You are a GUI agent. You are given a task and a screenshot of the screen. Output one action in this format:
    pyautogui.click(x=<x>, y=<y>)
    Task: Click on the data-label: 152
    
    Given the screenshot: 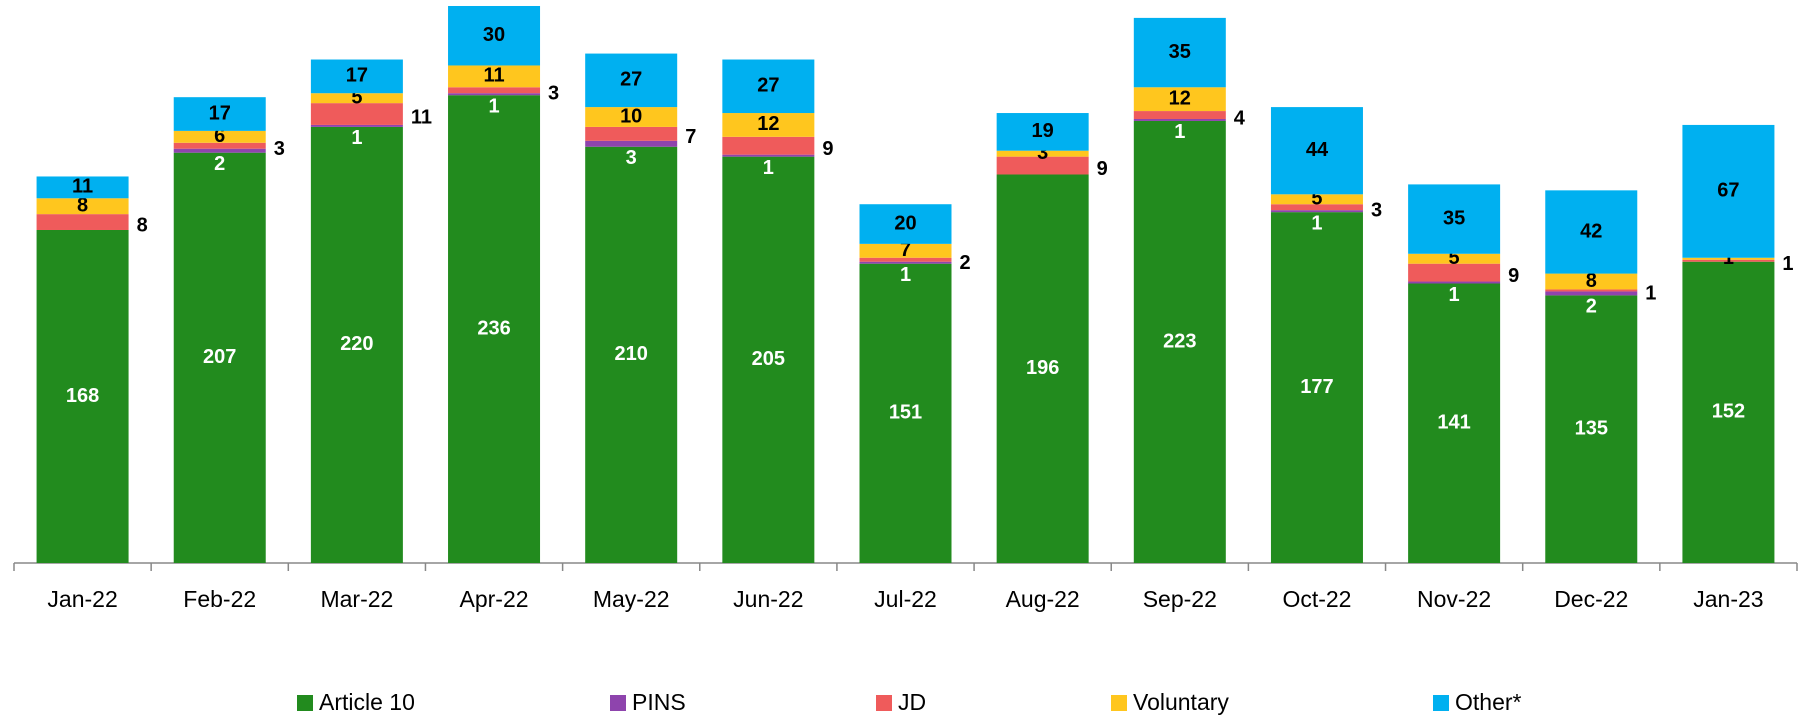 What is the action you would take?
    pyautogui.click(x=1728, y=412)
    